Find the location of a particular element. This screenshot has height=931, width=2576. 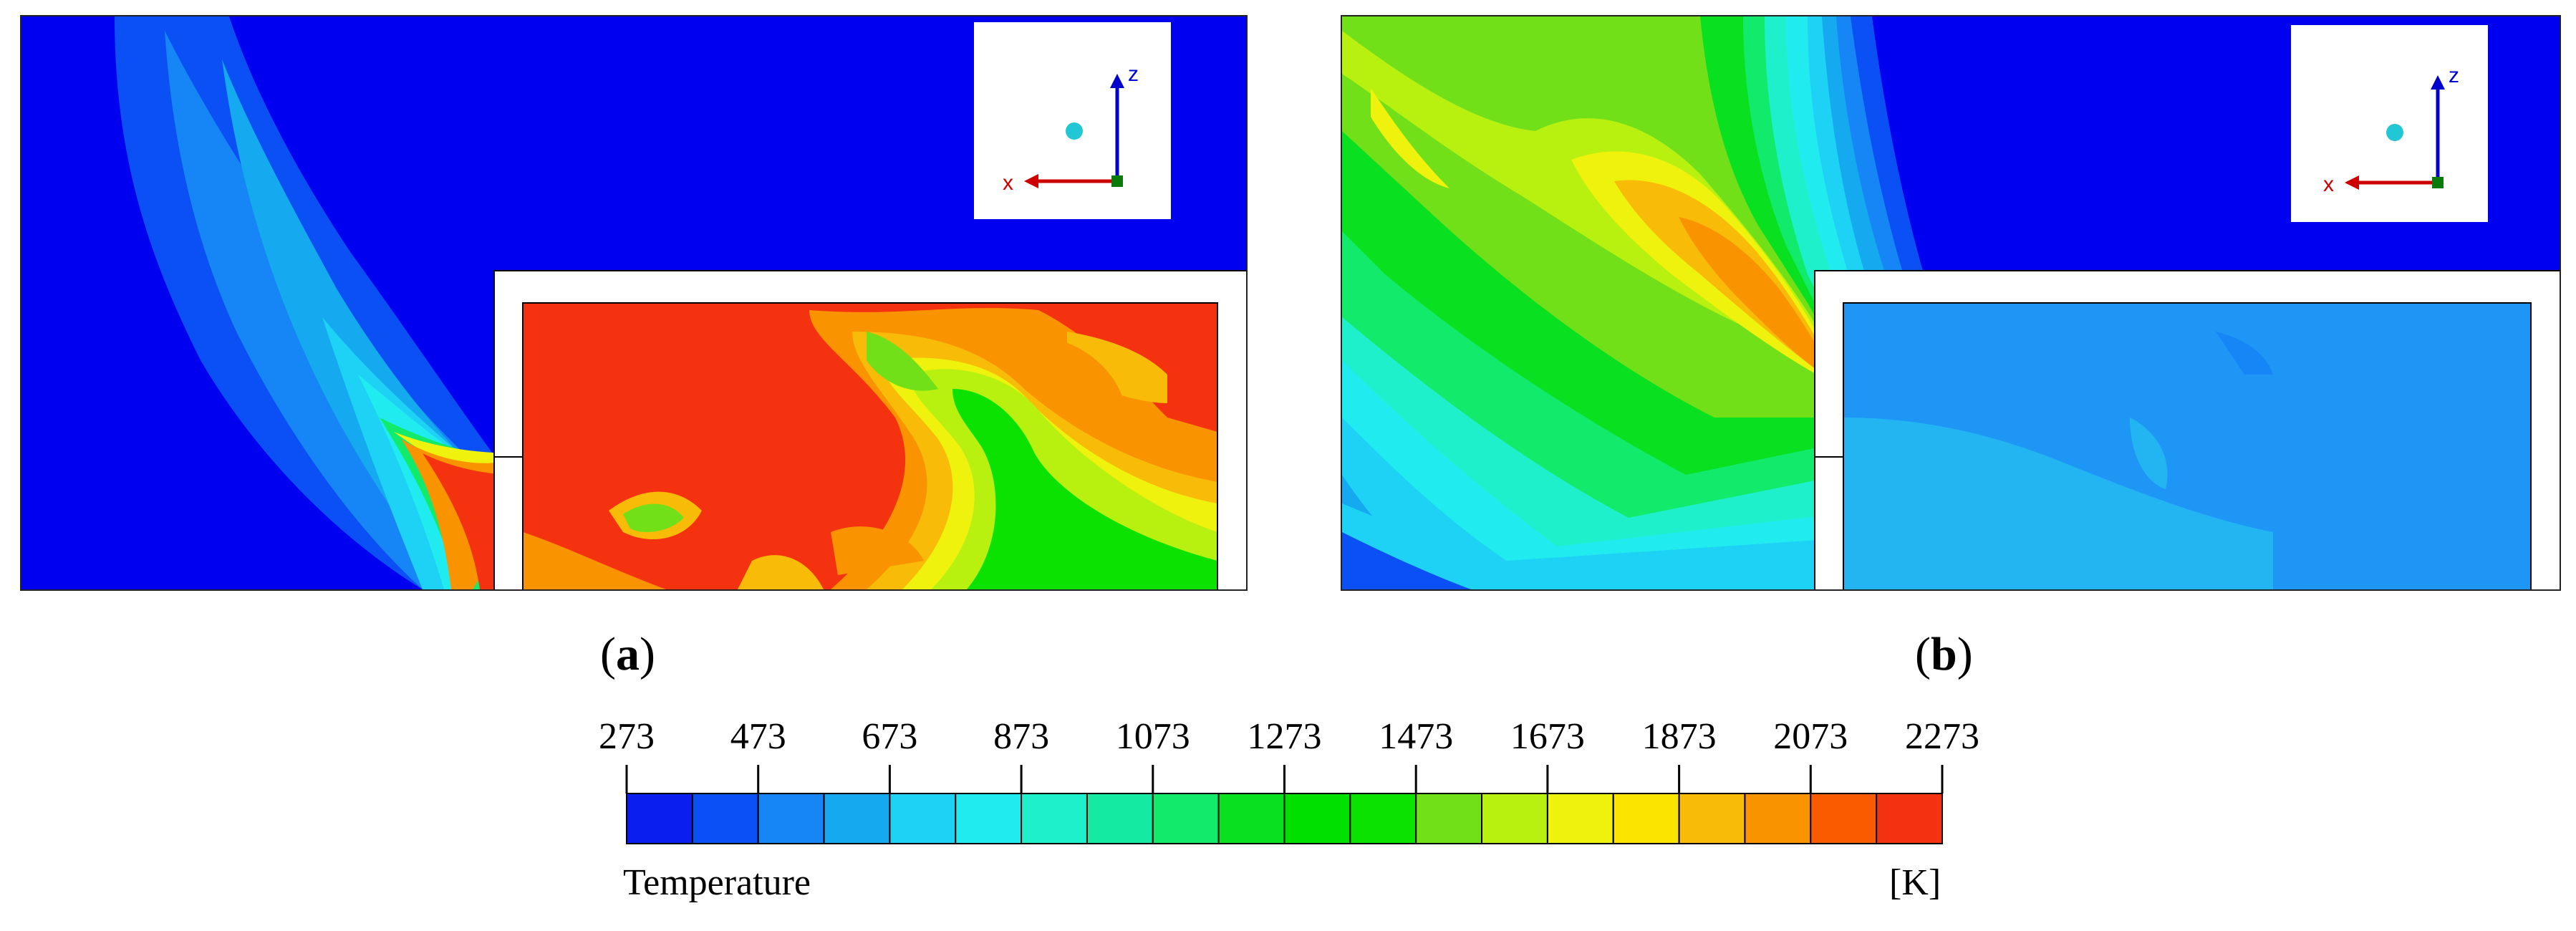

axis-label-z-a: z is located at coordinates (1133, 74).